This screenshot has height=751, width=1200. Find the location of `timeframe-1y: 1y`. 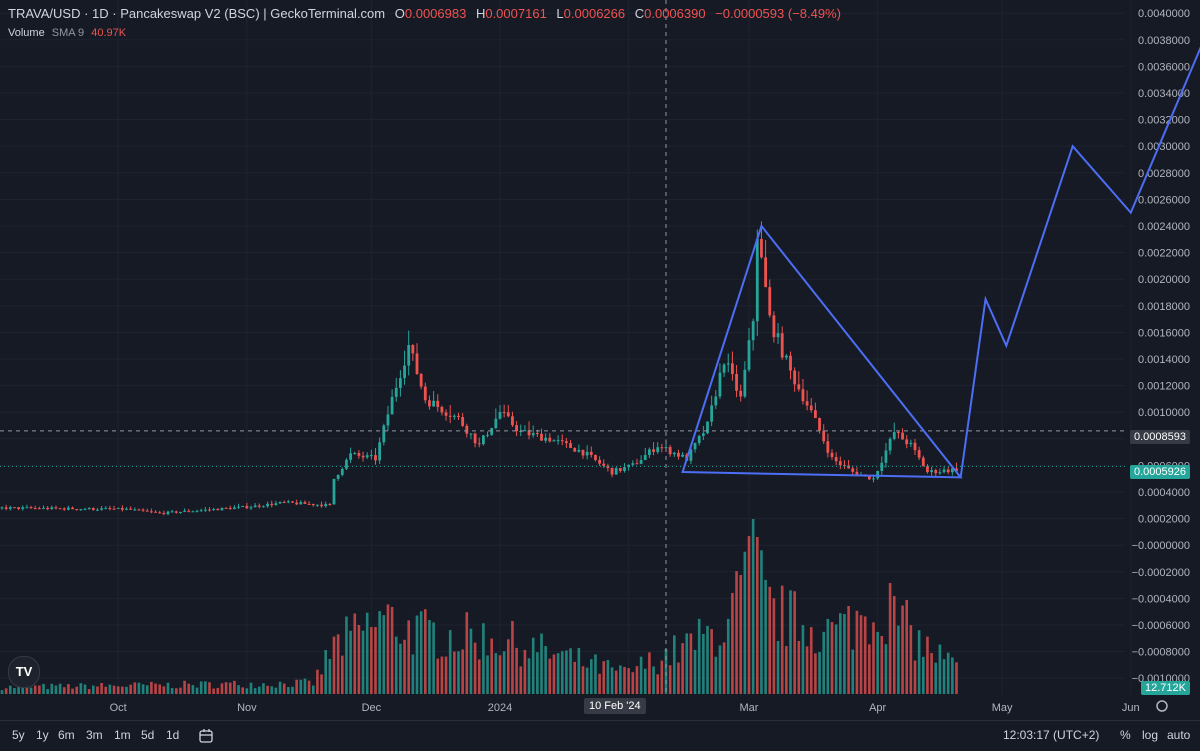

timeframe-1y: 1y is located at coordinates (42, 735).